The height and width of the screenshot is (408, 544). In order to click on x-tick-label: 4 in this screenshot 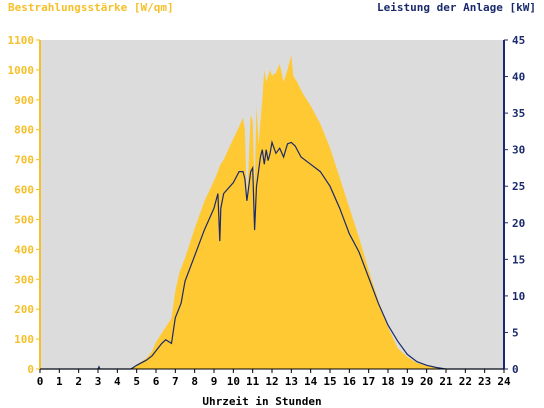, I will do `click(117, 381)`.